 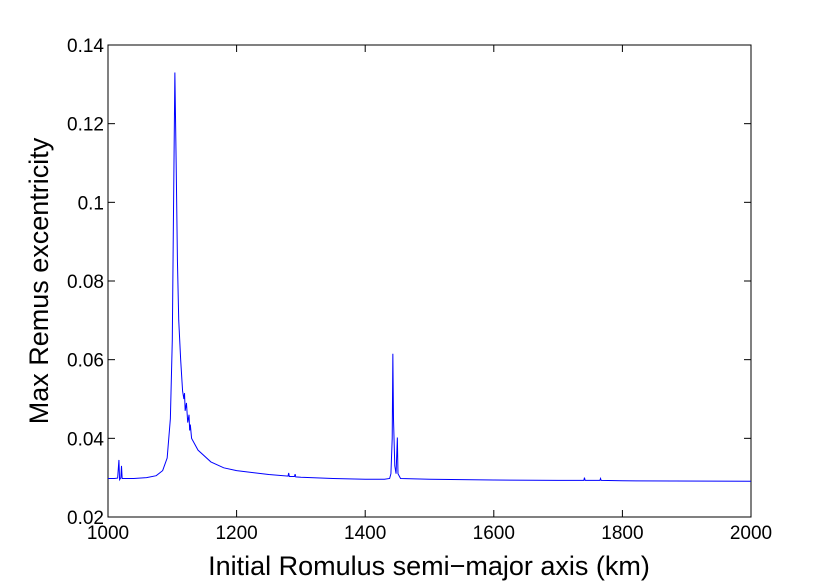 What do you see at coordinates (85, 361) in the screenshot?
I see `y-tick-label: 0.06` at bounding box center [85, 361].